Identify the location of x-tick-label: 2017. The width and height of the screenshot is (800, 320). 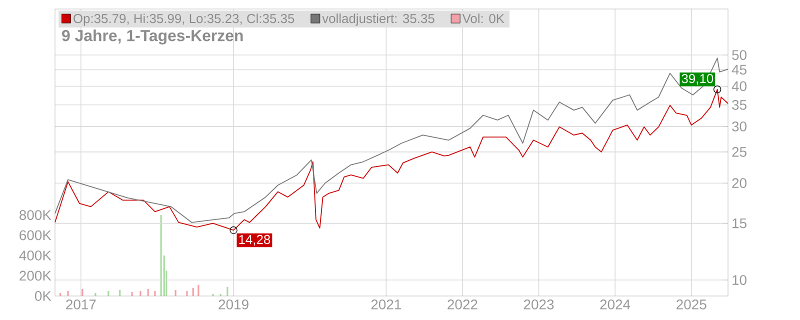
(81, 305).